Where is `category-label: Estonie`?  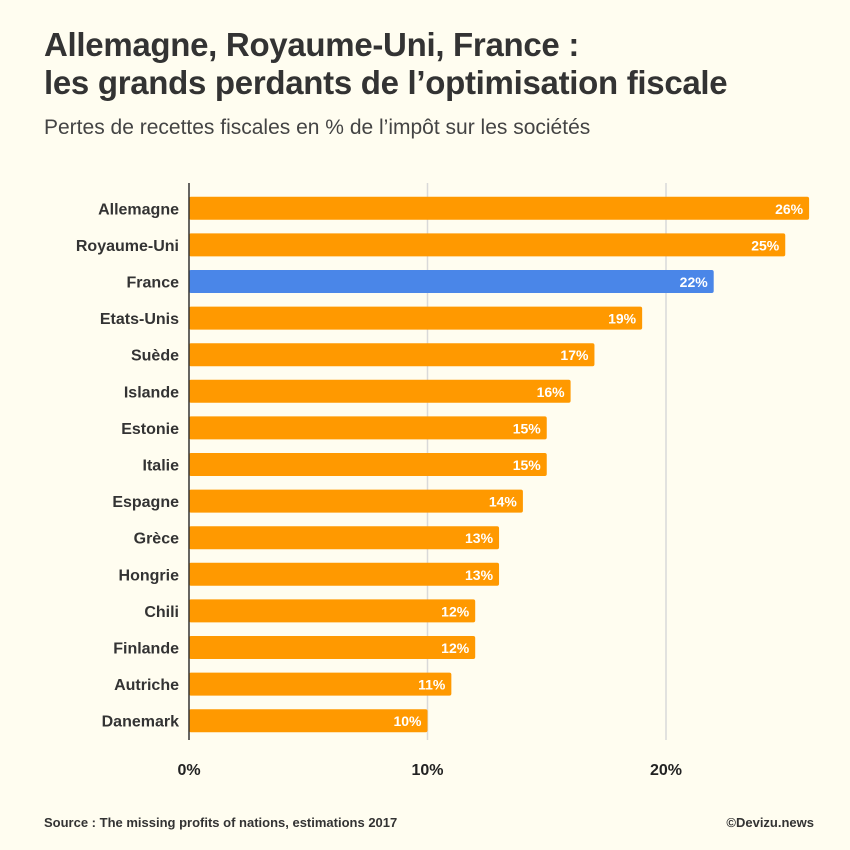 category-label: Estonie is located at coordinates (150, 429).